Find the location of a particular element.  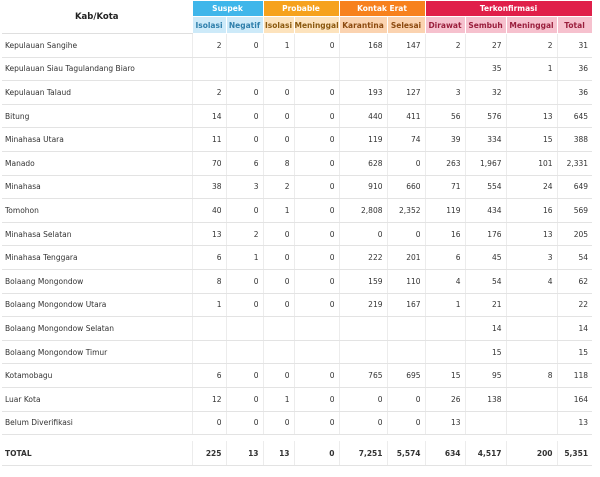

cell-konfirmasi-dirawat: 4 is located at coordinates (445, 281).